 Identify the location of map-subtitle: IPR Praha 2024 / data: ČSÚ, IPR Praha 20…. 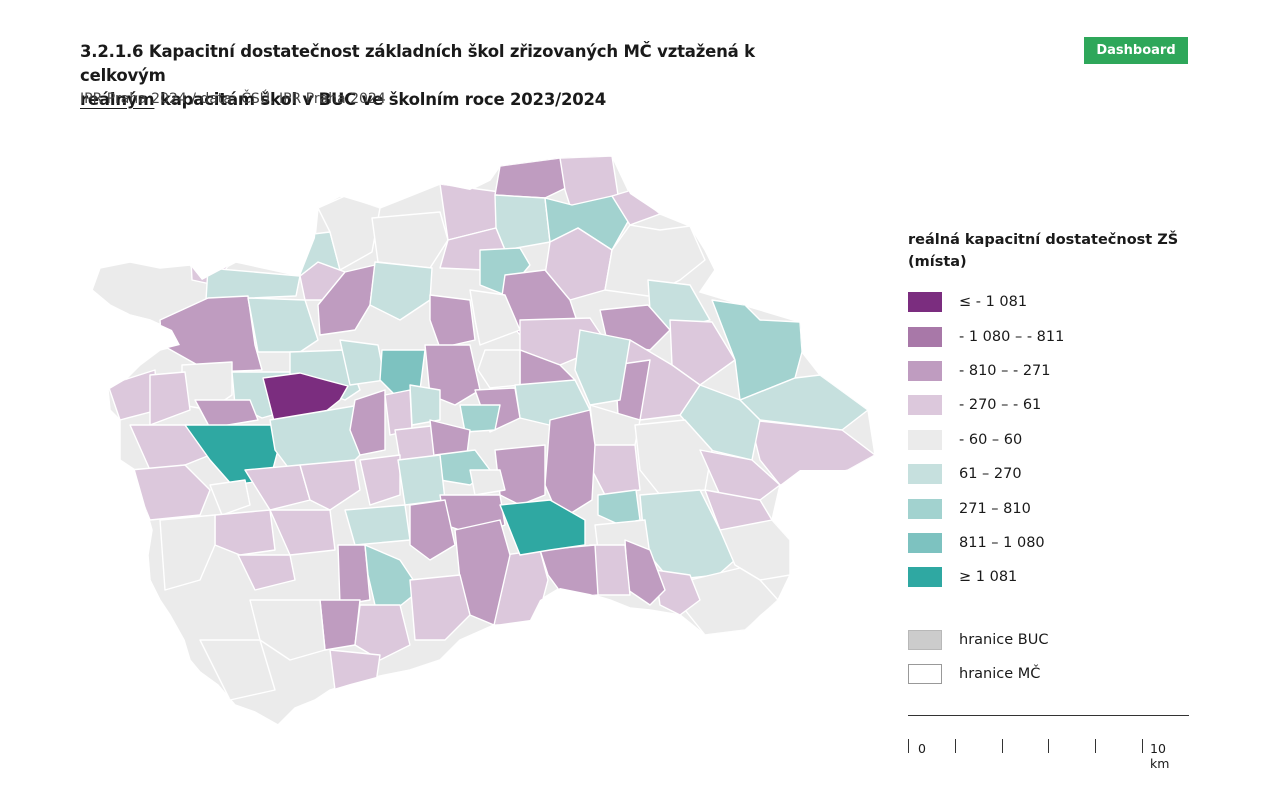
(233, 99).